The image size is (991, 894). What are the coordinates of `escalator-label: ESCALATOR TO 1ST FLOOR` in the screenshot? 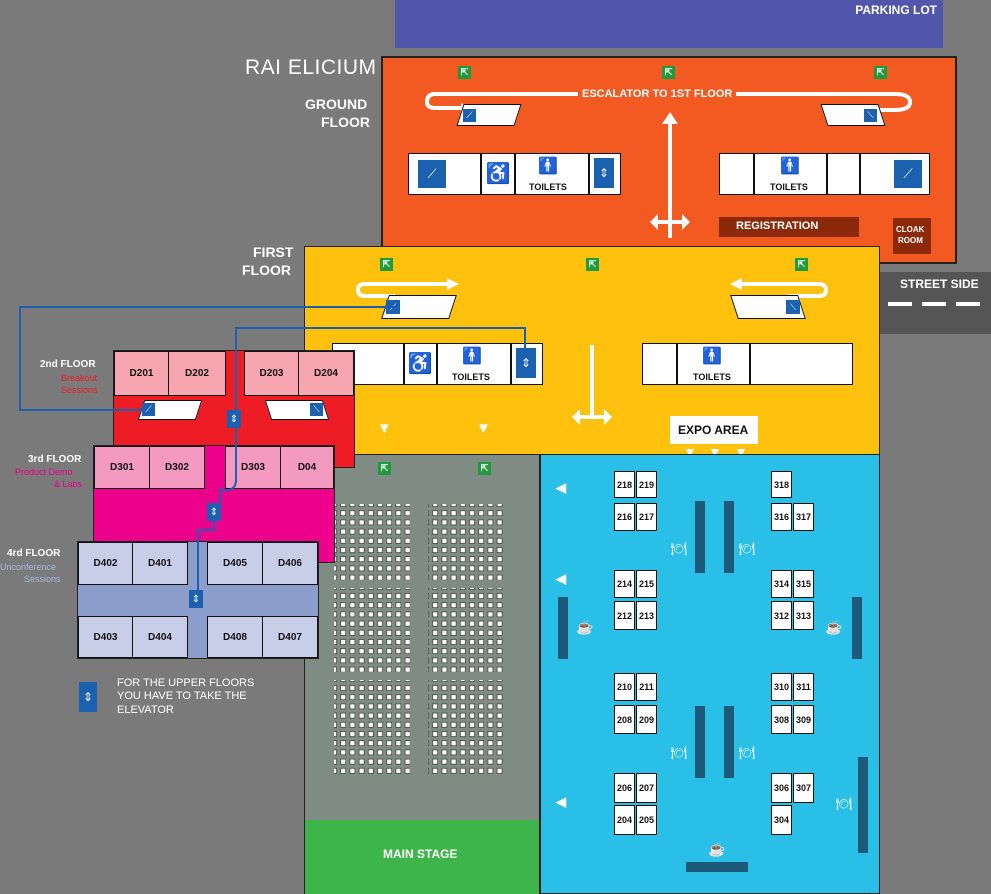 It's located at (657, 94).